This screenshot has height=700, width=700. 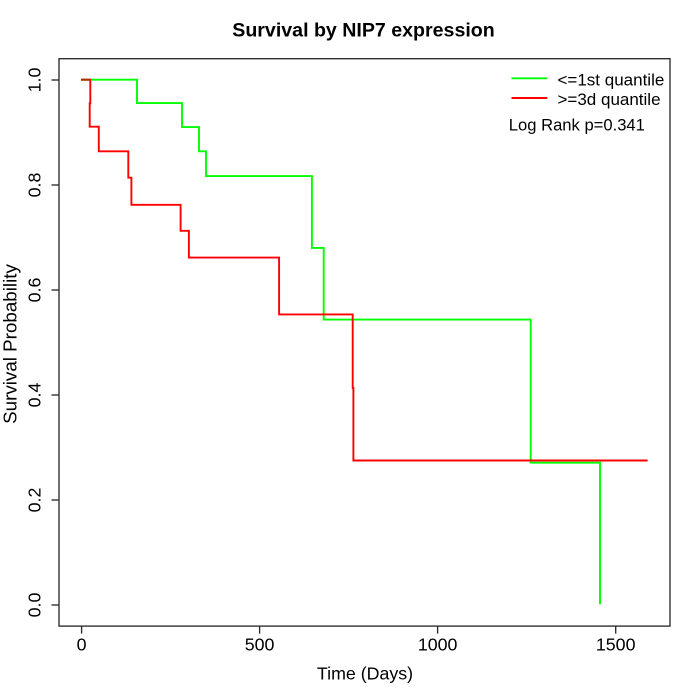 I want to click on svg-text: 1000, so click(x=438, y=645).